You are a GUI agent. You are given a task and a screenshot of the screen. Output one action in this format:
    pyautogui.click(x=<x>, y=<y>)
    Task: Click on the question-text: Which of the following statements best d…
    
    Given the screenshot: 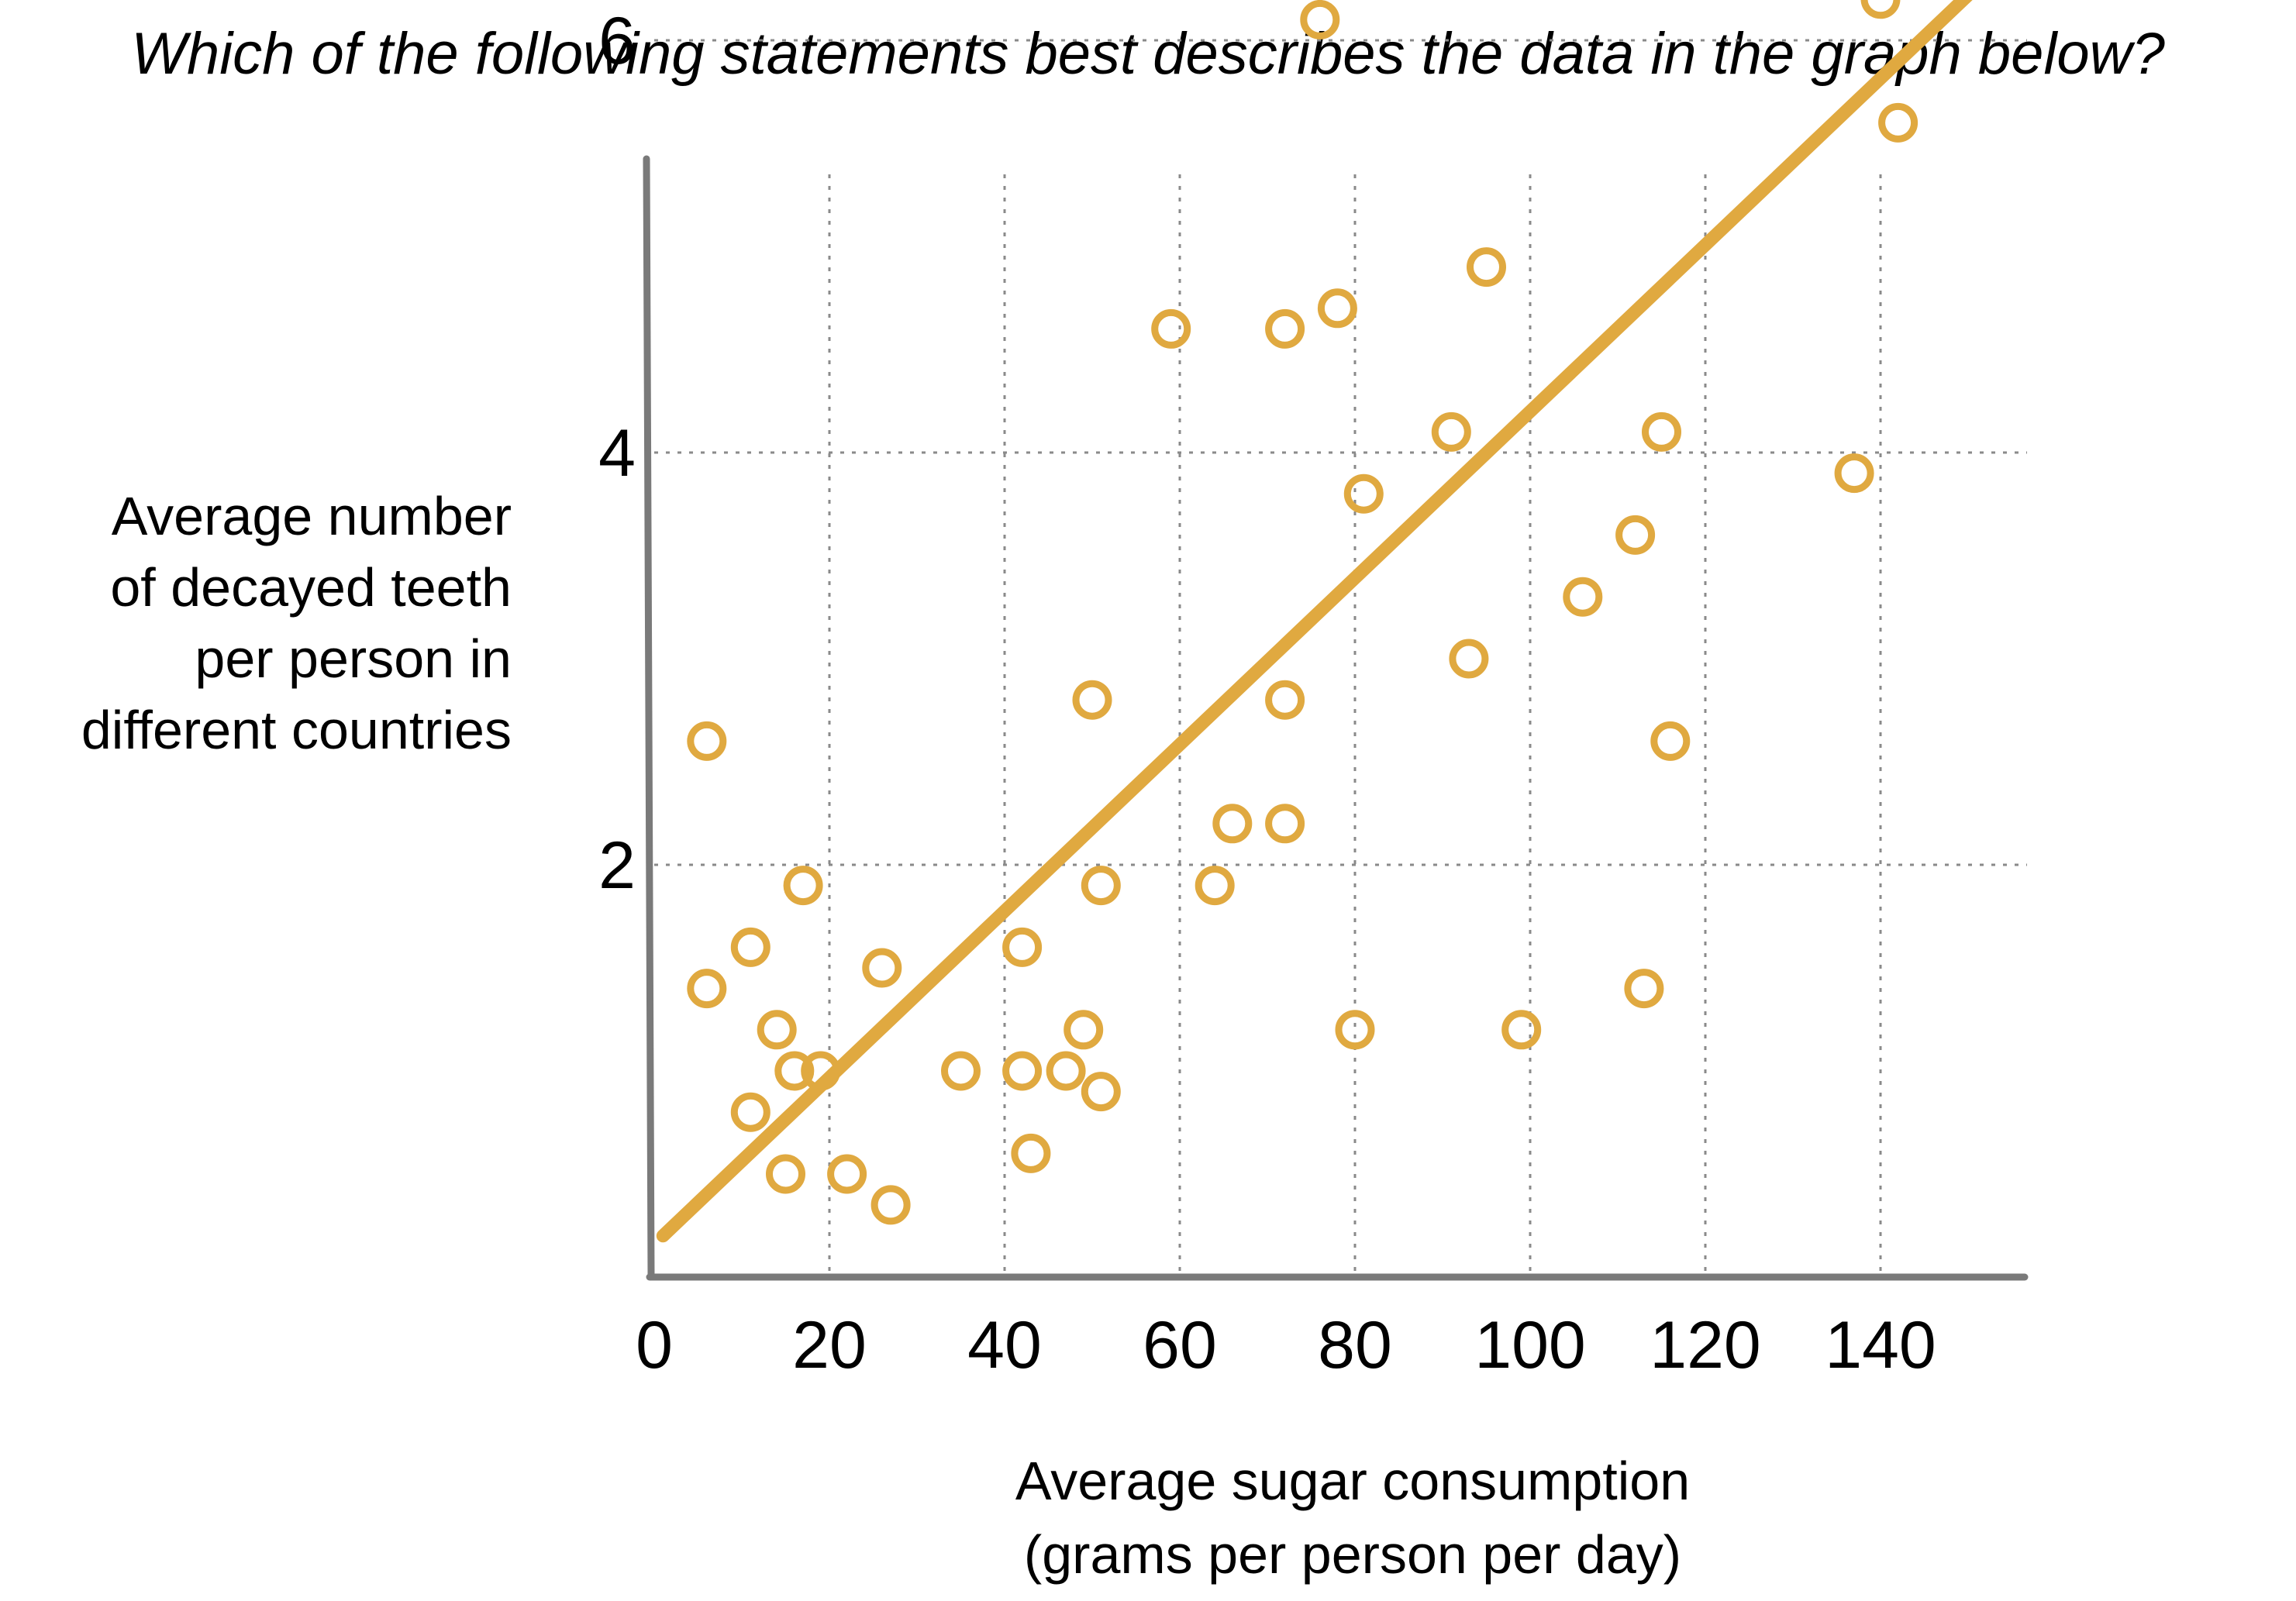 What is the action you would take?
    pyautogui.click(x=1148, y=54)
    